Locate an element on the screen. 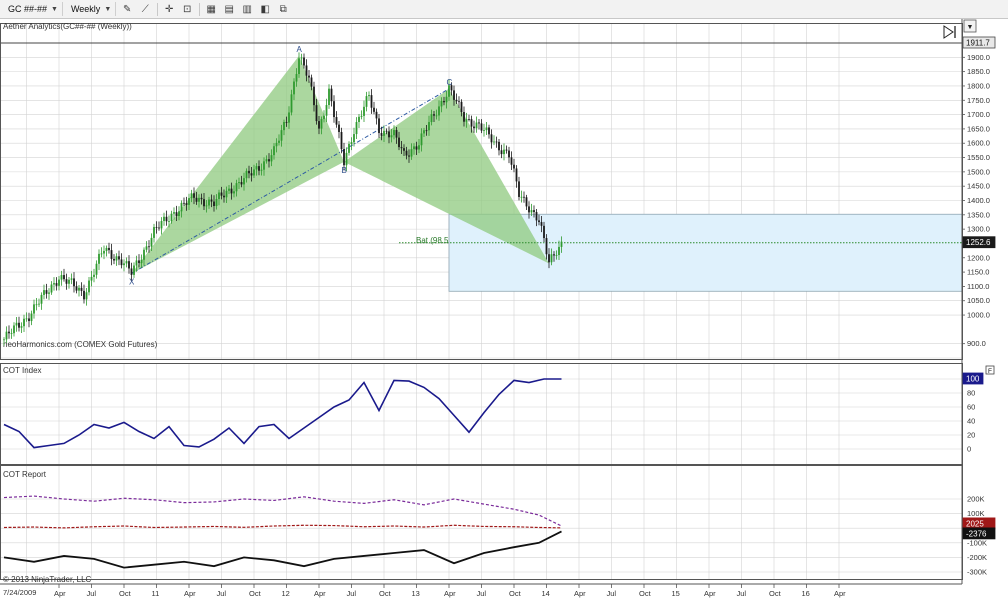  price-tick-label: 1450.0 is located at coordinates (978, 186).